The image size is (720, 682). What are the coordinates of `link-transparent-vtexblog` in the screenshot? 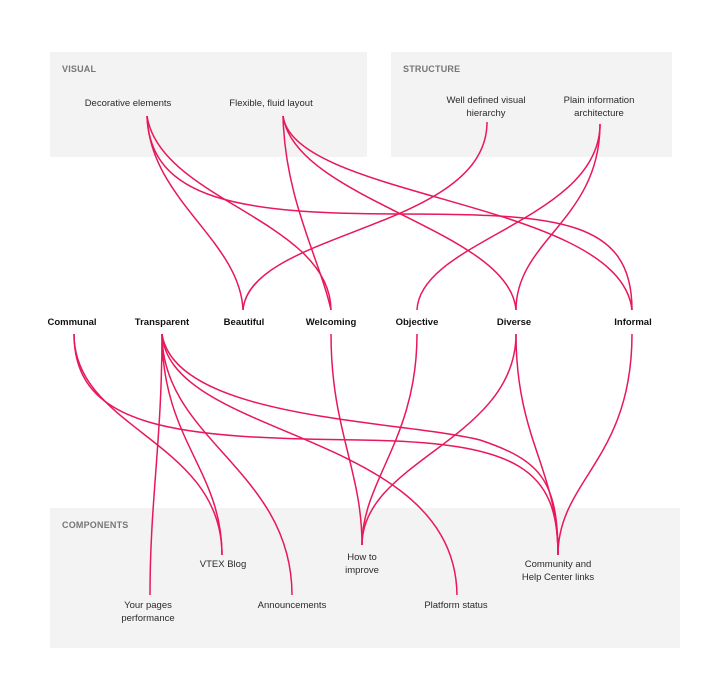 It's located at (192, 444).